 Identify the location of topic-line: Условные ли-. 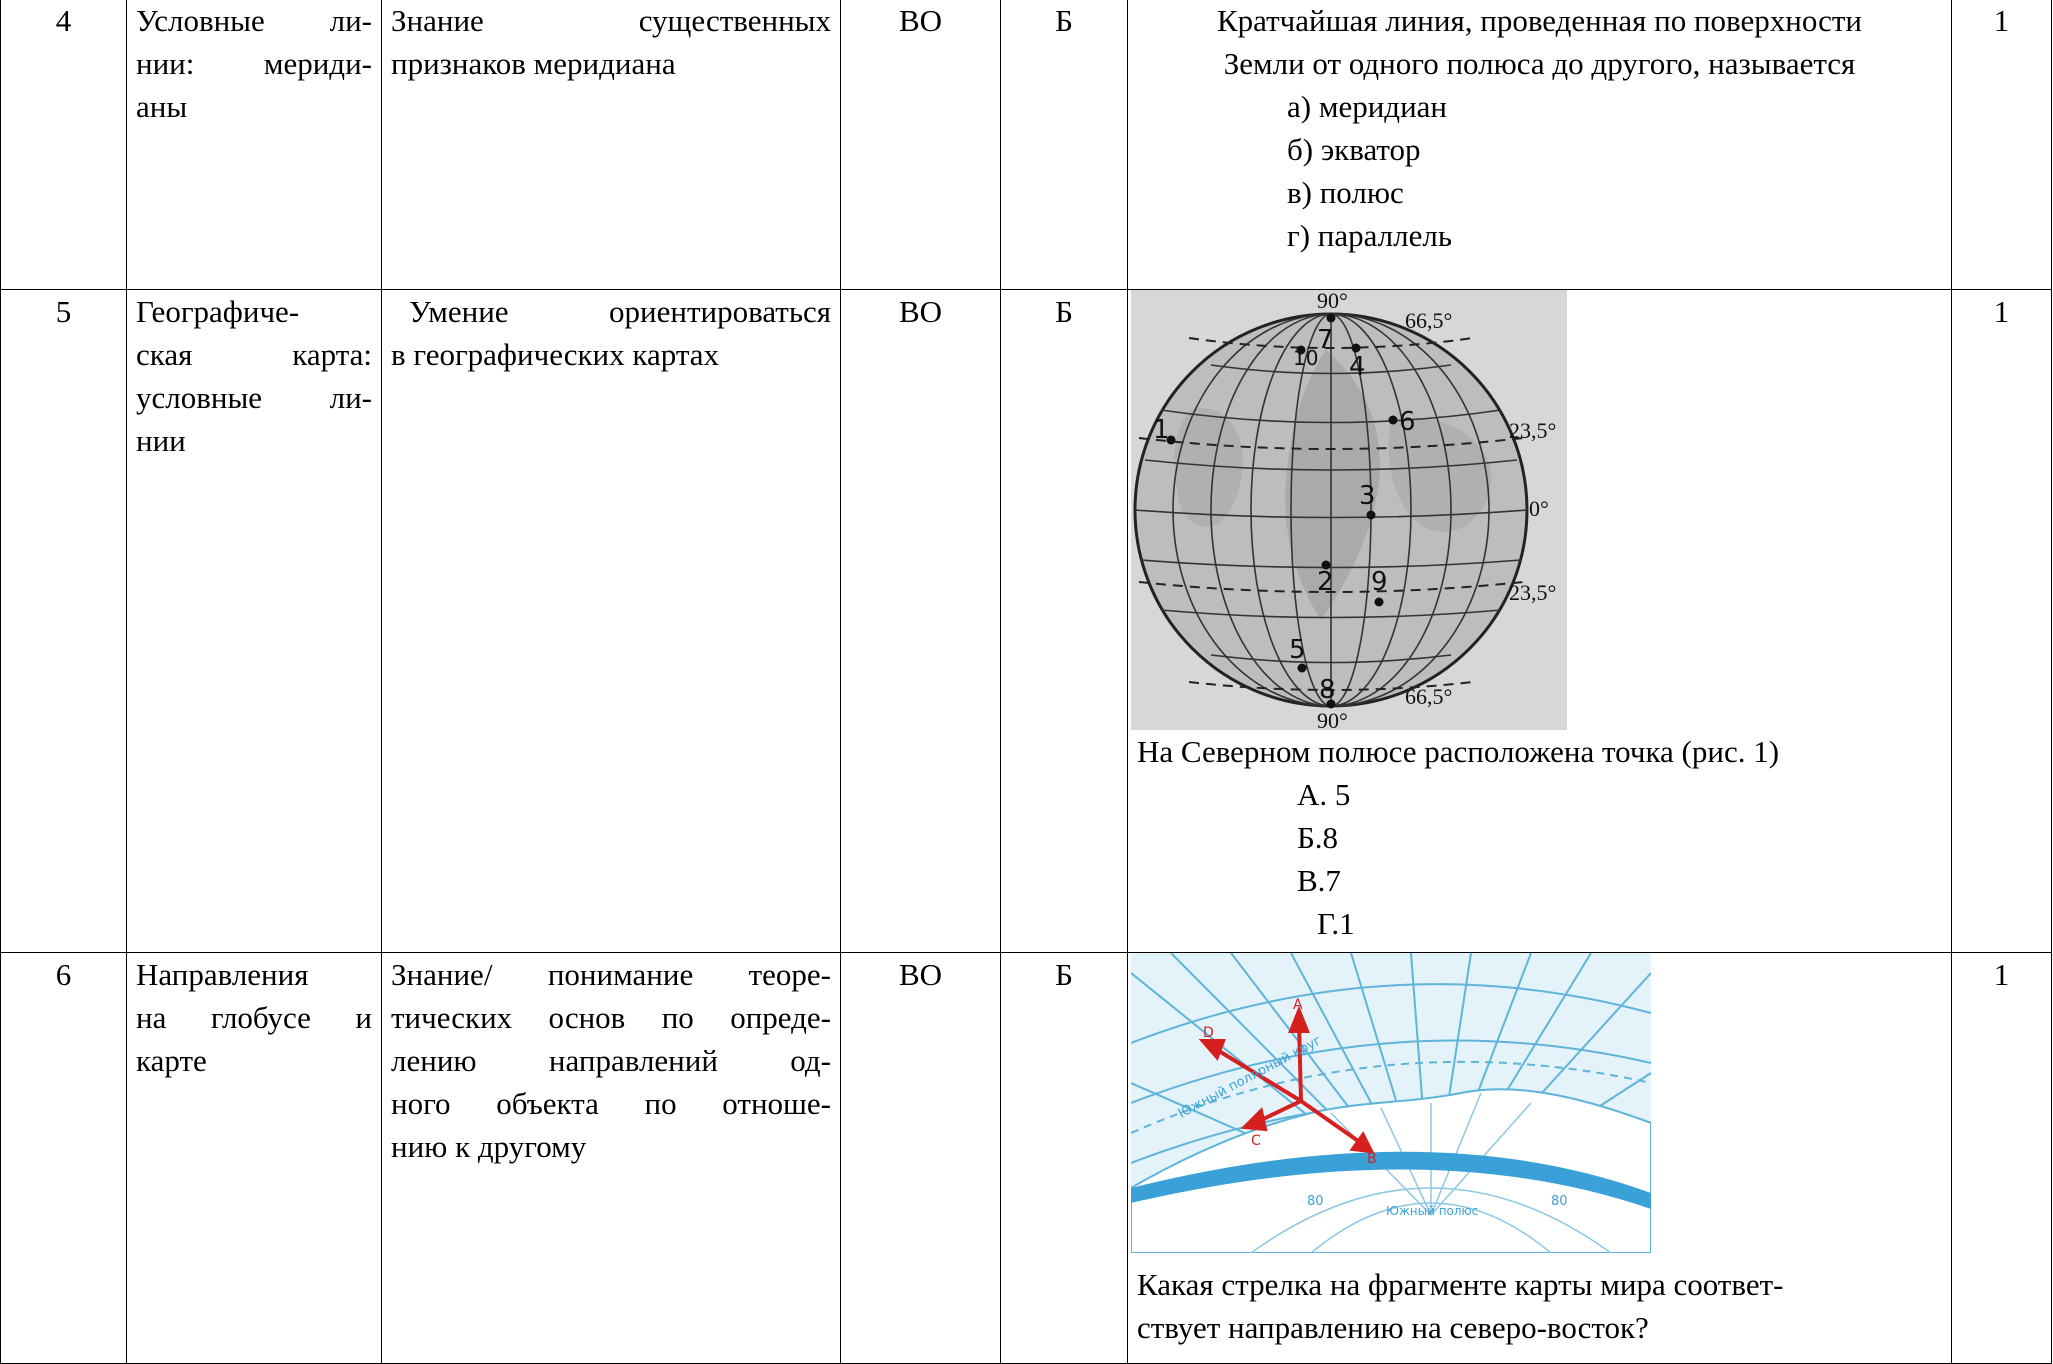
(254, 20).